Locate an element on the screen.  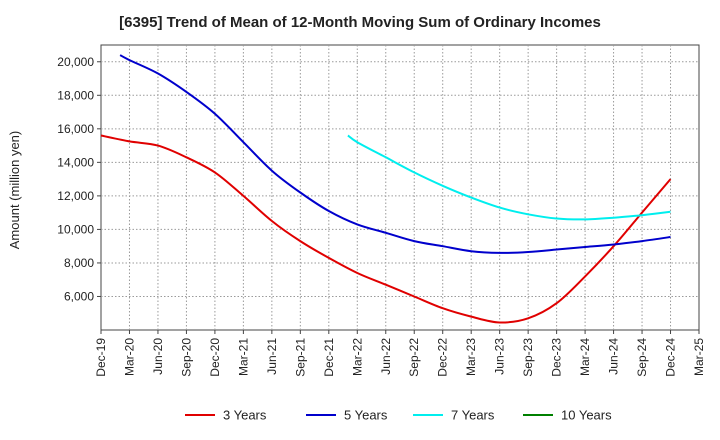
x-tick-label: Dec-24 is located at coordinates (671, 357).